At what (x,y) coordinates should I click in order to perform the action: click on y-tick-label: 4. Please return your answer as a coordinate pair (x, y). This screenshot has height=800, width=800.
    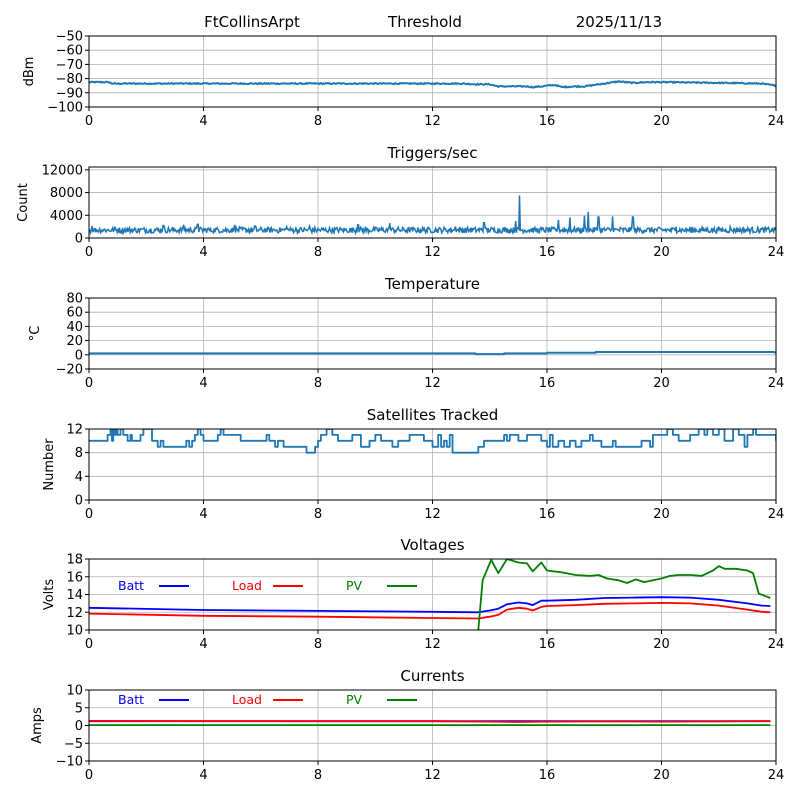
    Looking at the image, I should click on (79, 477).